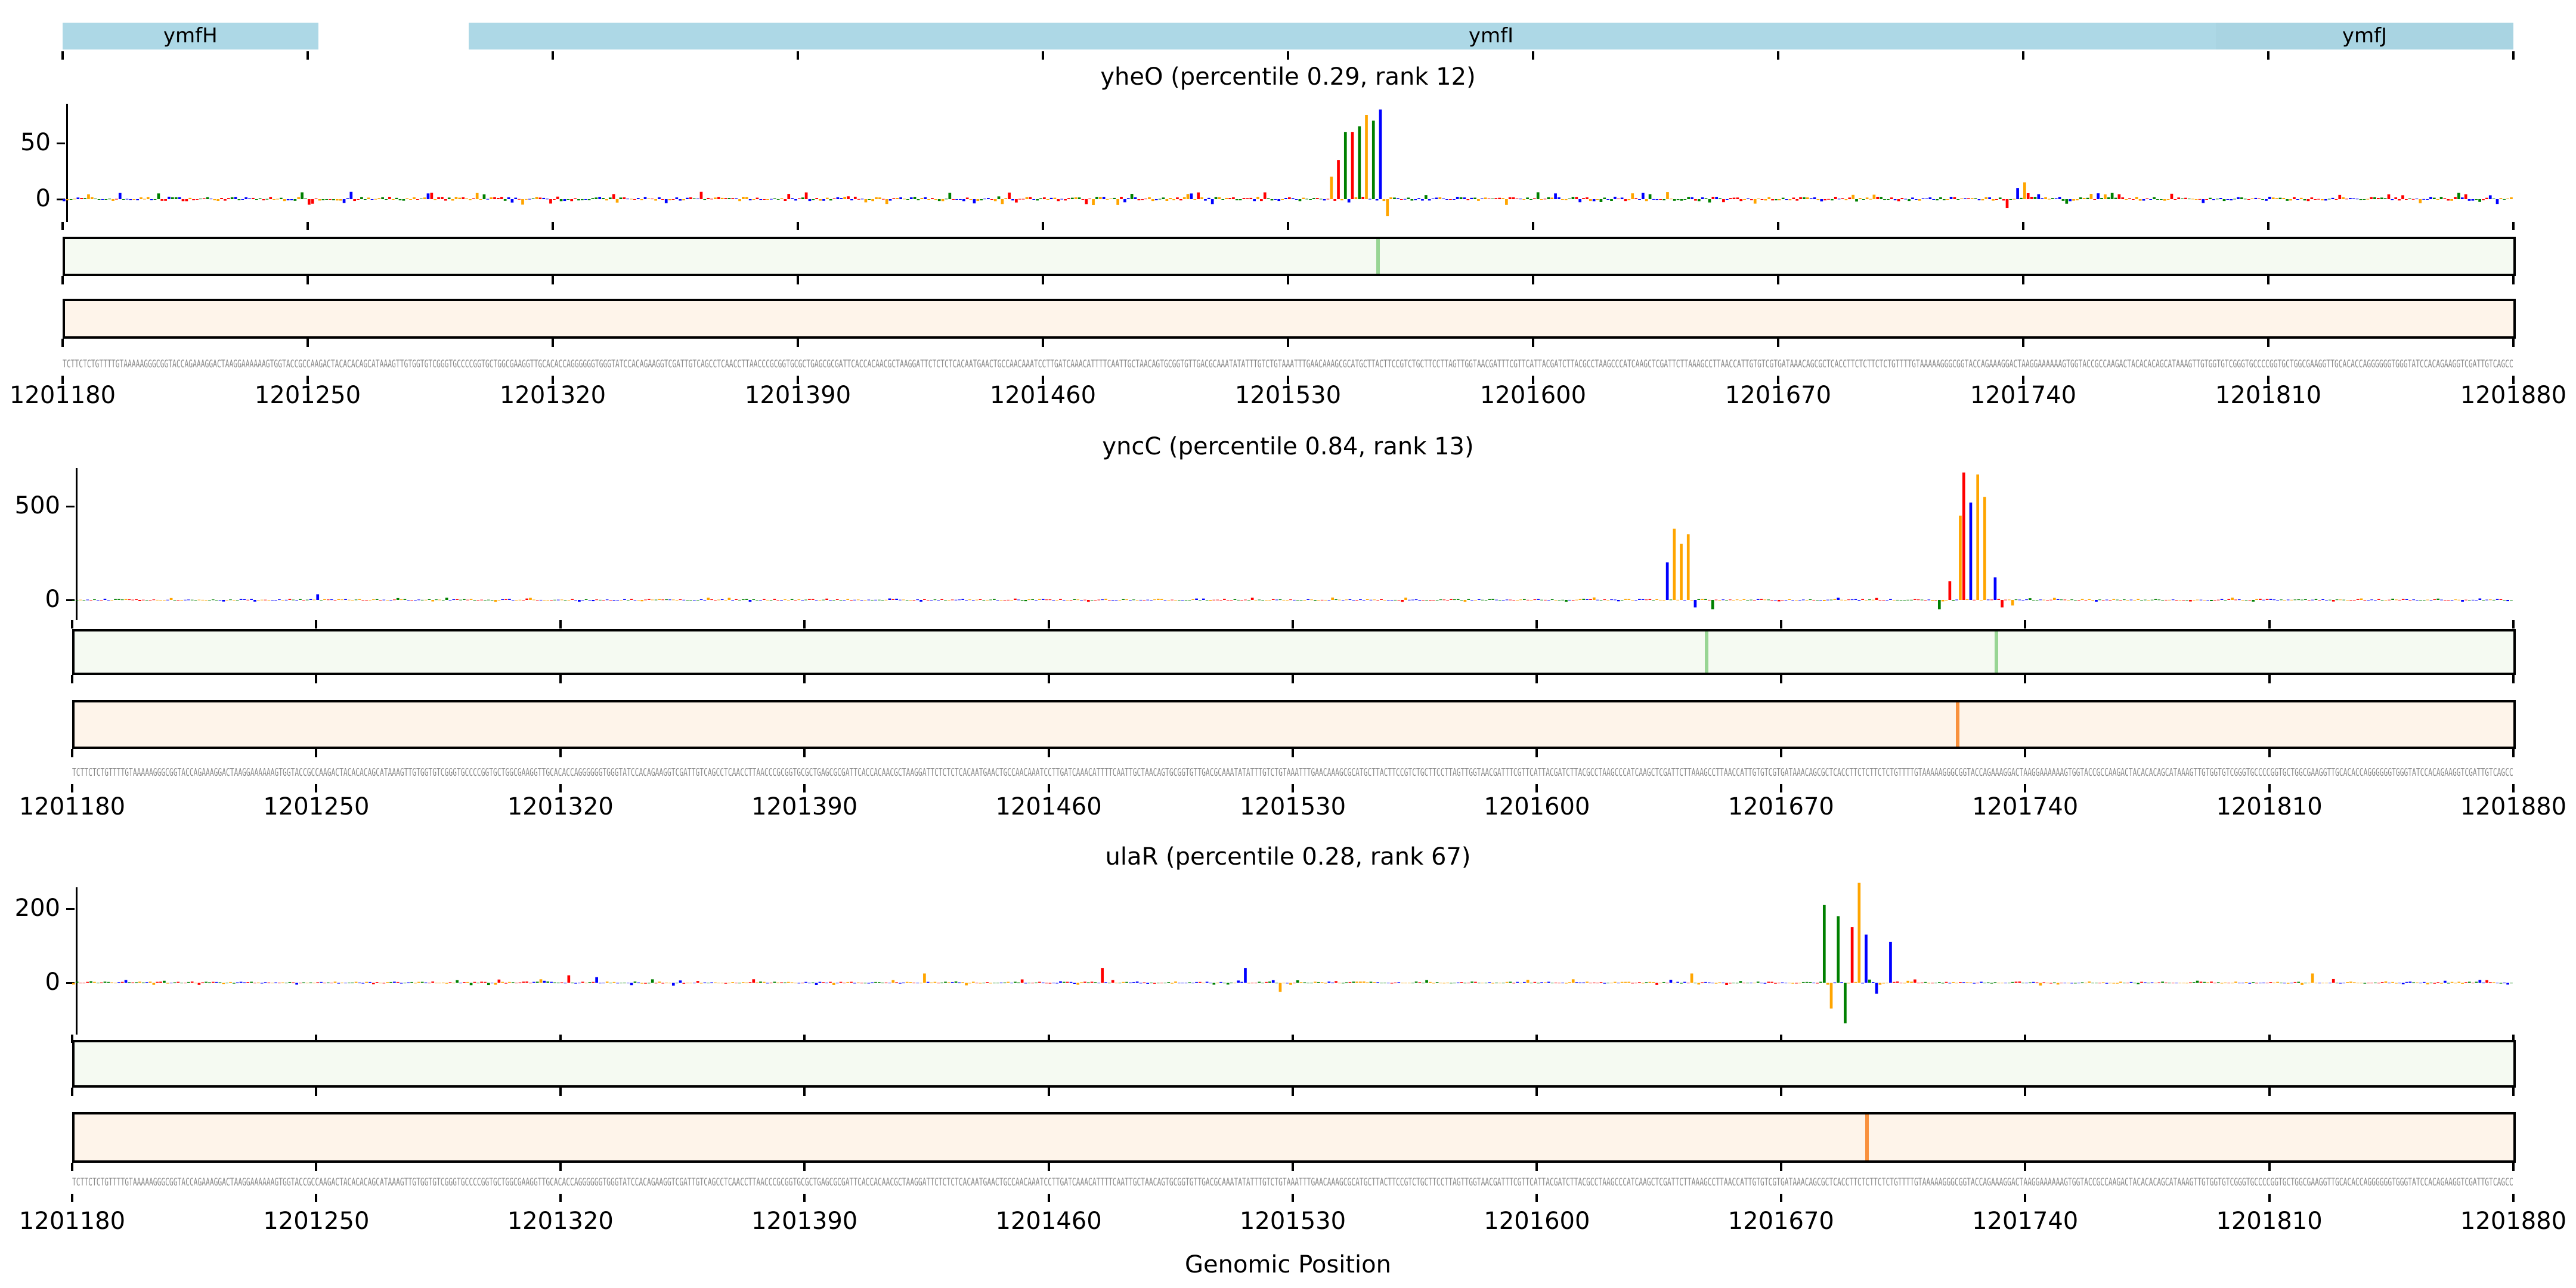 This screenshot has height=1288, width=2576. I want to click on gene-bar-ymfI: ymfI, so click(1491, 36).